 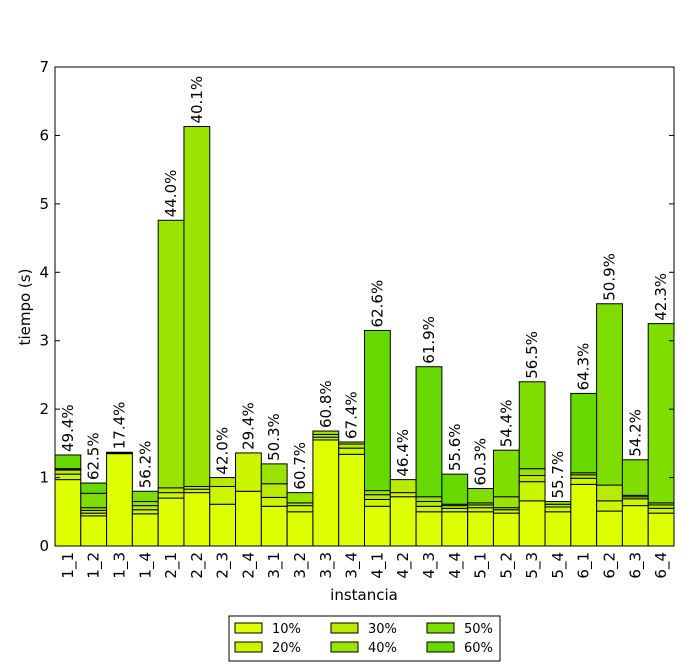 I want to click on x-tick-label: 6_3, so click(x=635, y=565).